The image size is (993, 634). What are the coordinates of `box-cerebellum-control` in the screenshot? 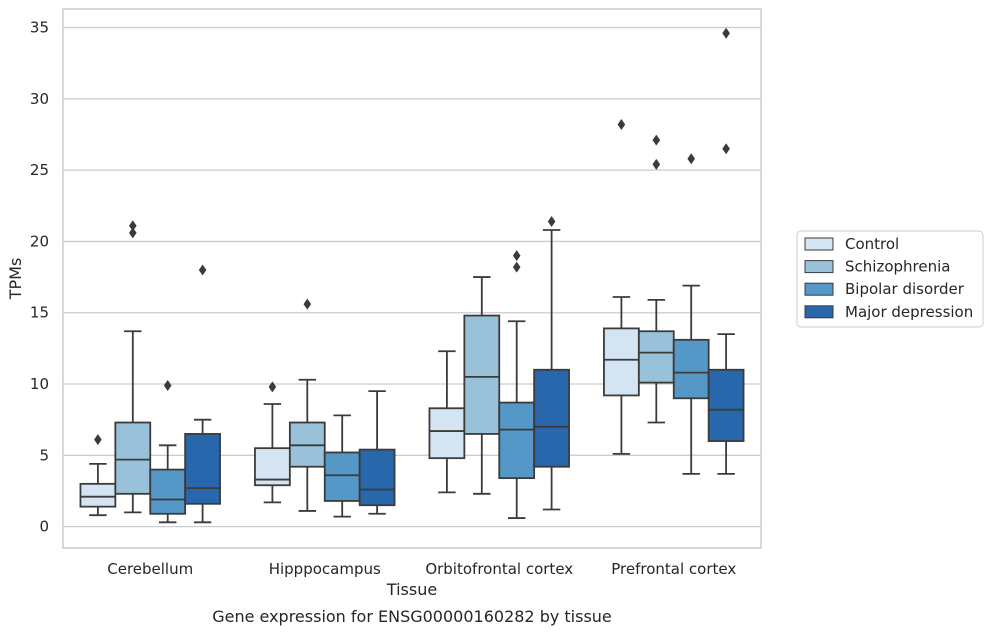 It's located at (98, 475).